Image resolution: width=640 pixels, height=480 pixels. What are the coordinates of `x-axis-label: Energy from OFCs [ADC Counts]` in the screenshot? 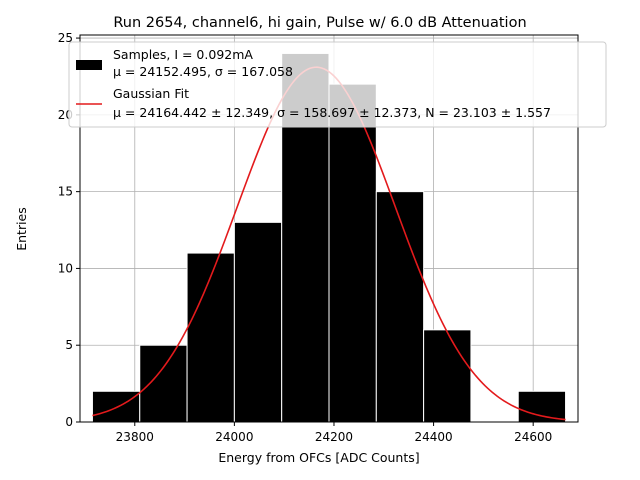 It's located at (318, 457).